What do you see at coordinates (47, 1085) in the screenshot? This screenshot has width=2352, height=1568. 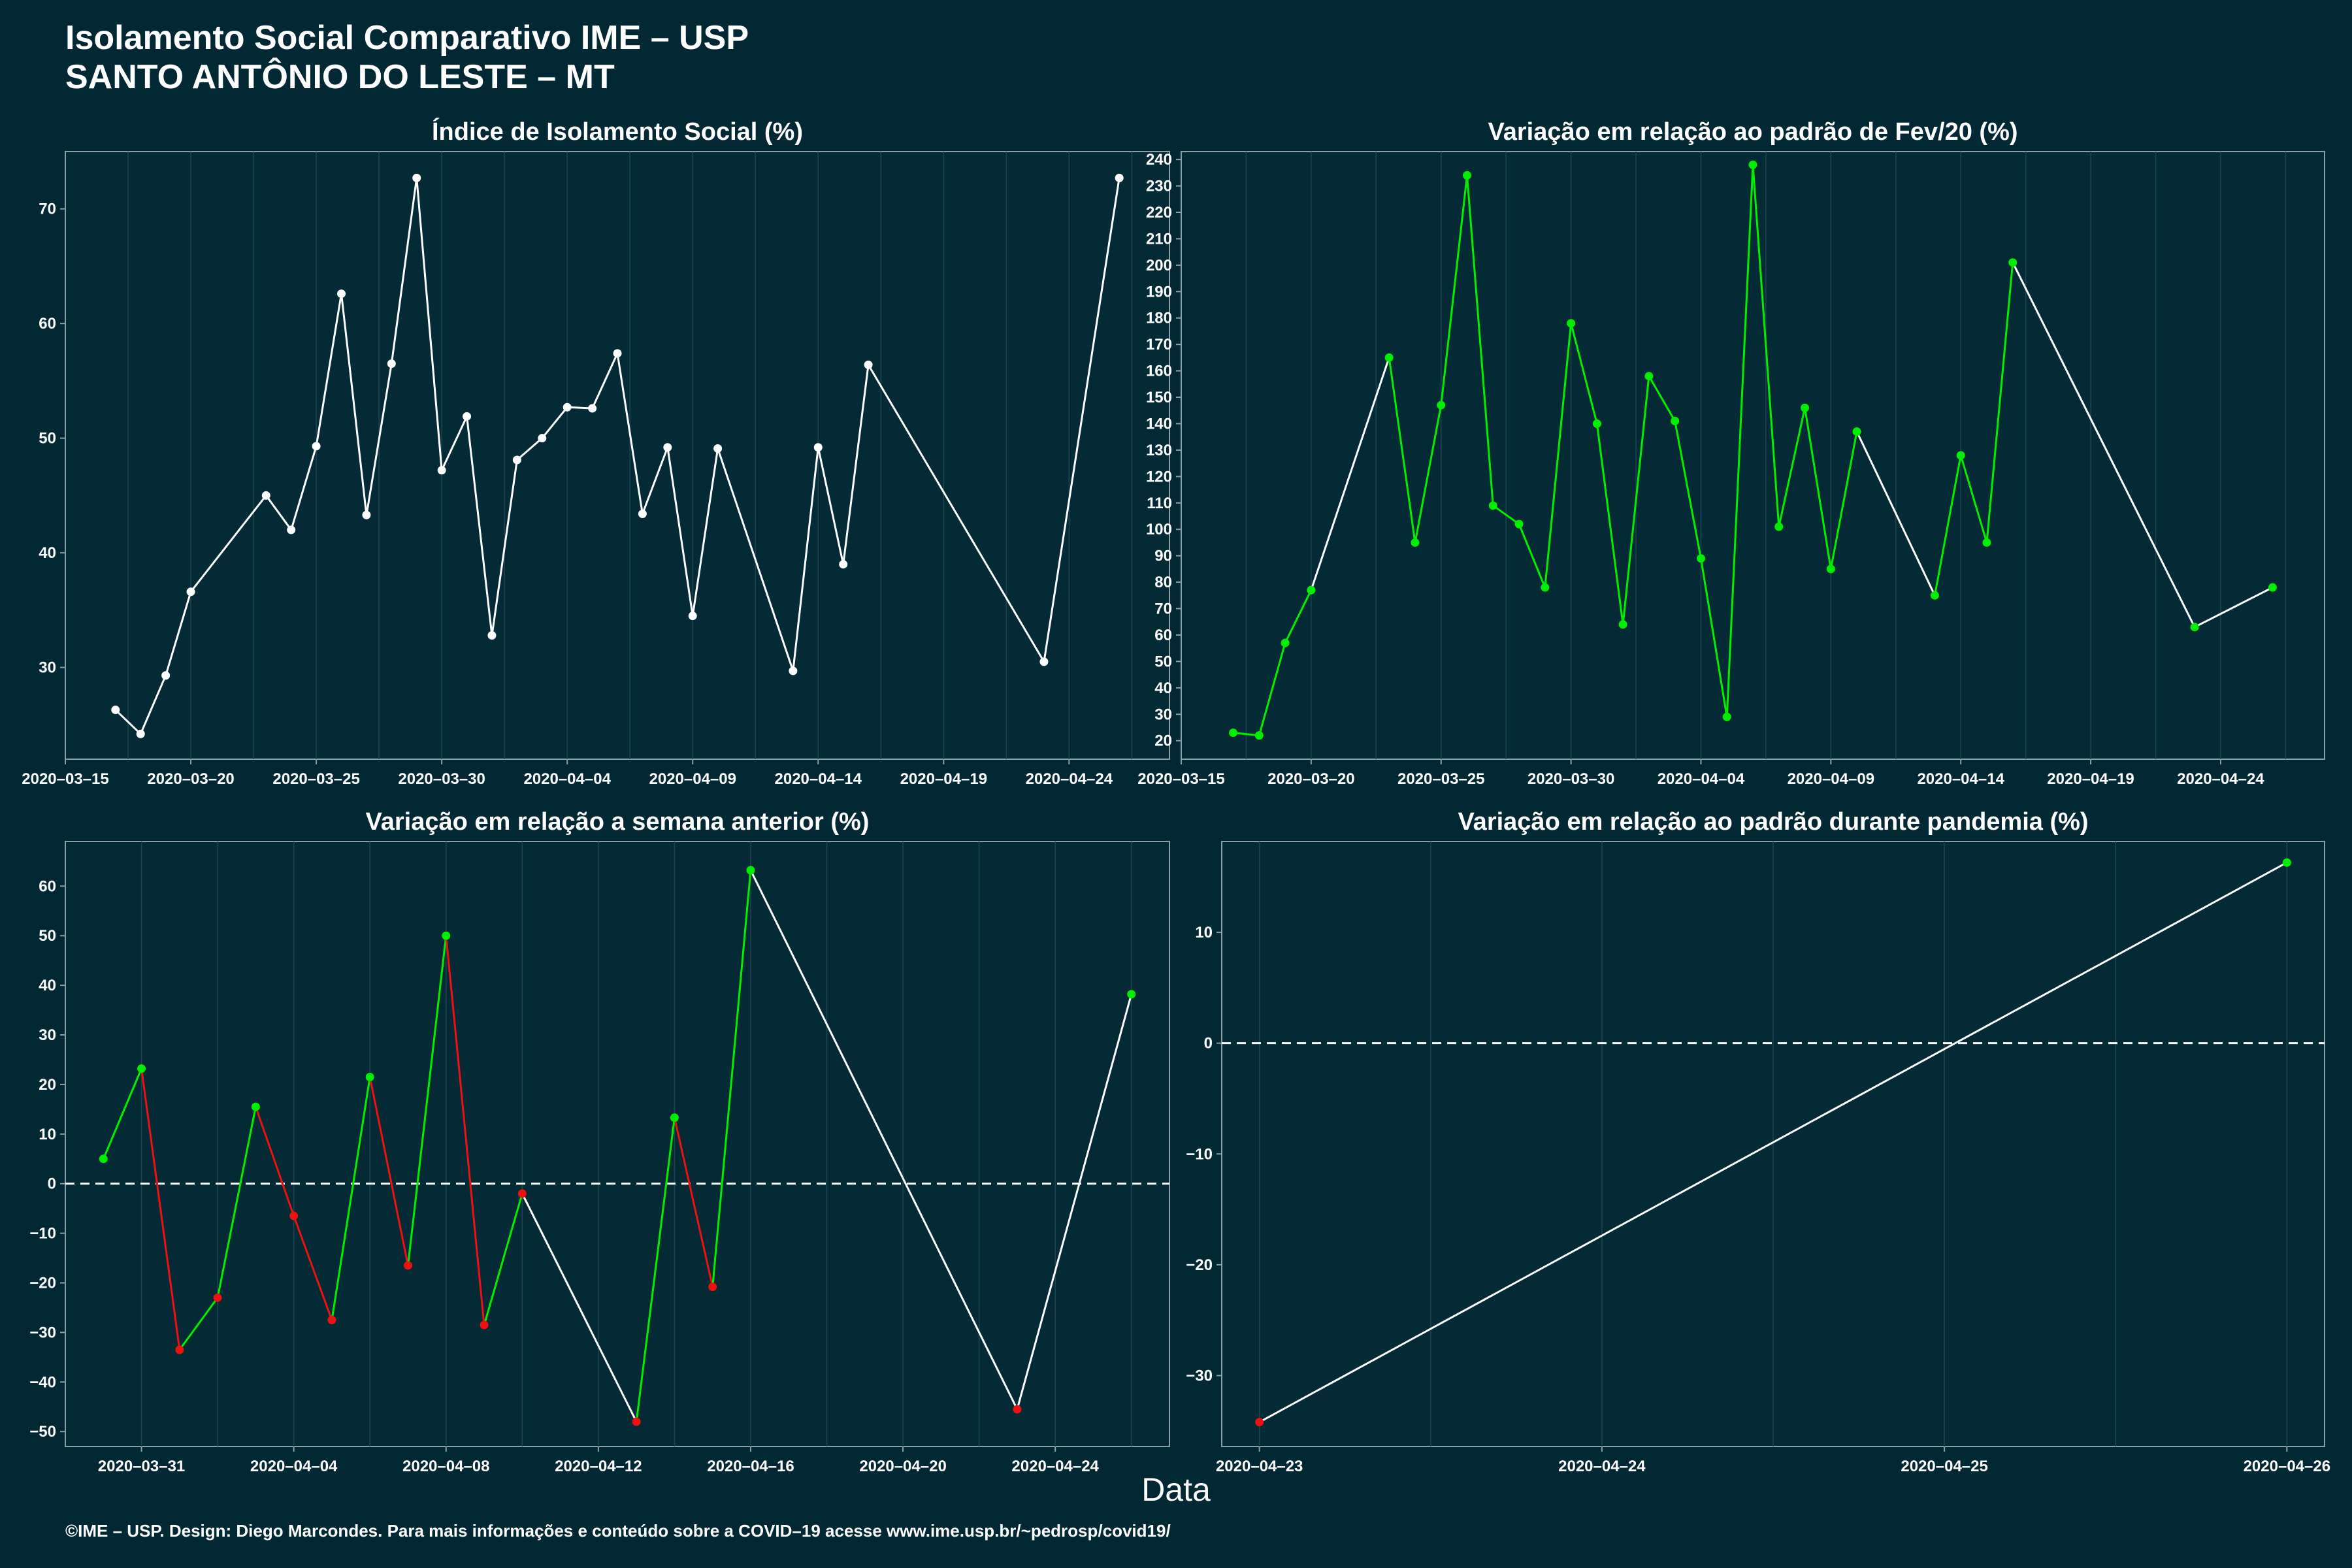 I see `y-tick-label: 20` at bounding box center [47, 1085].